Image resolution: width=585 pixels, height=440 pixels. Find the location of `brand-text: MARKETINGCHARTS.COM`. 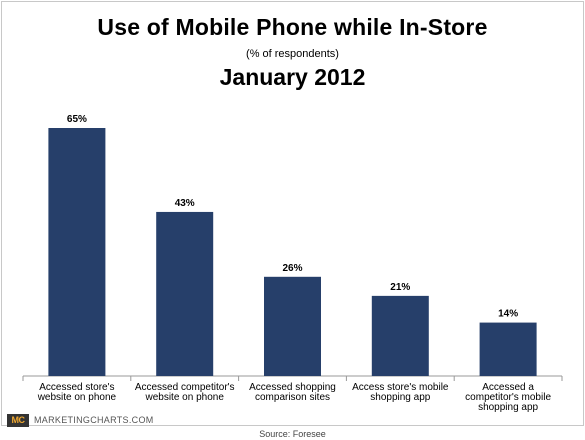

brand-text: MARKETINGCHARTS.COM is located at coordinates (94, 420).